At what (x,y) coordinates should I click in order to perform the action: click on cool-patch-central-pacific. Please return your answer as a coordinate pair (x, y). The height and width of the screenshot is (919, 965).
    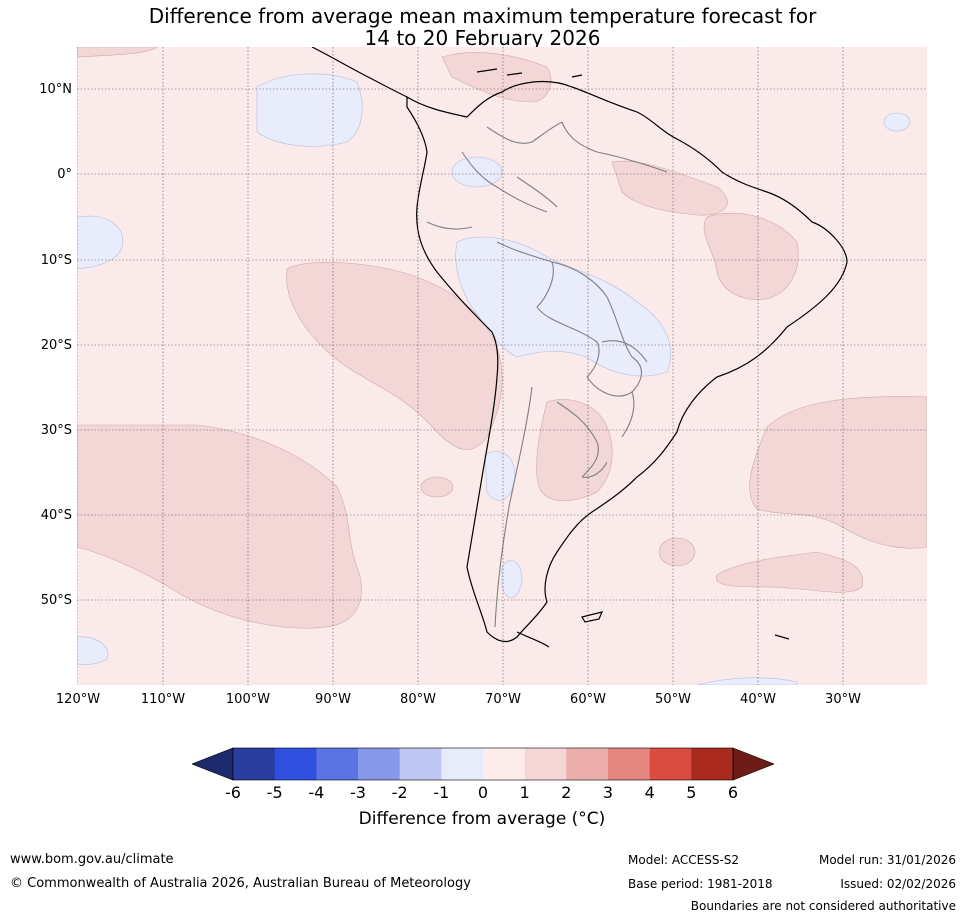
    Looking at the image, I should click on (309, 110).